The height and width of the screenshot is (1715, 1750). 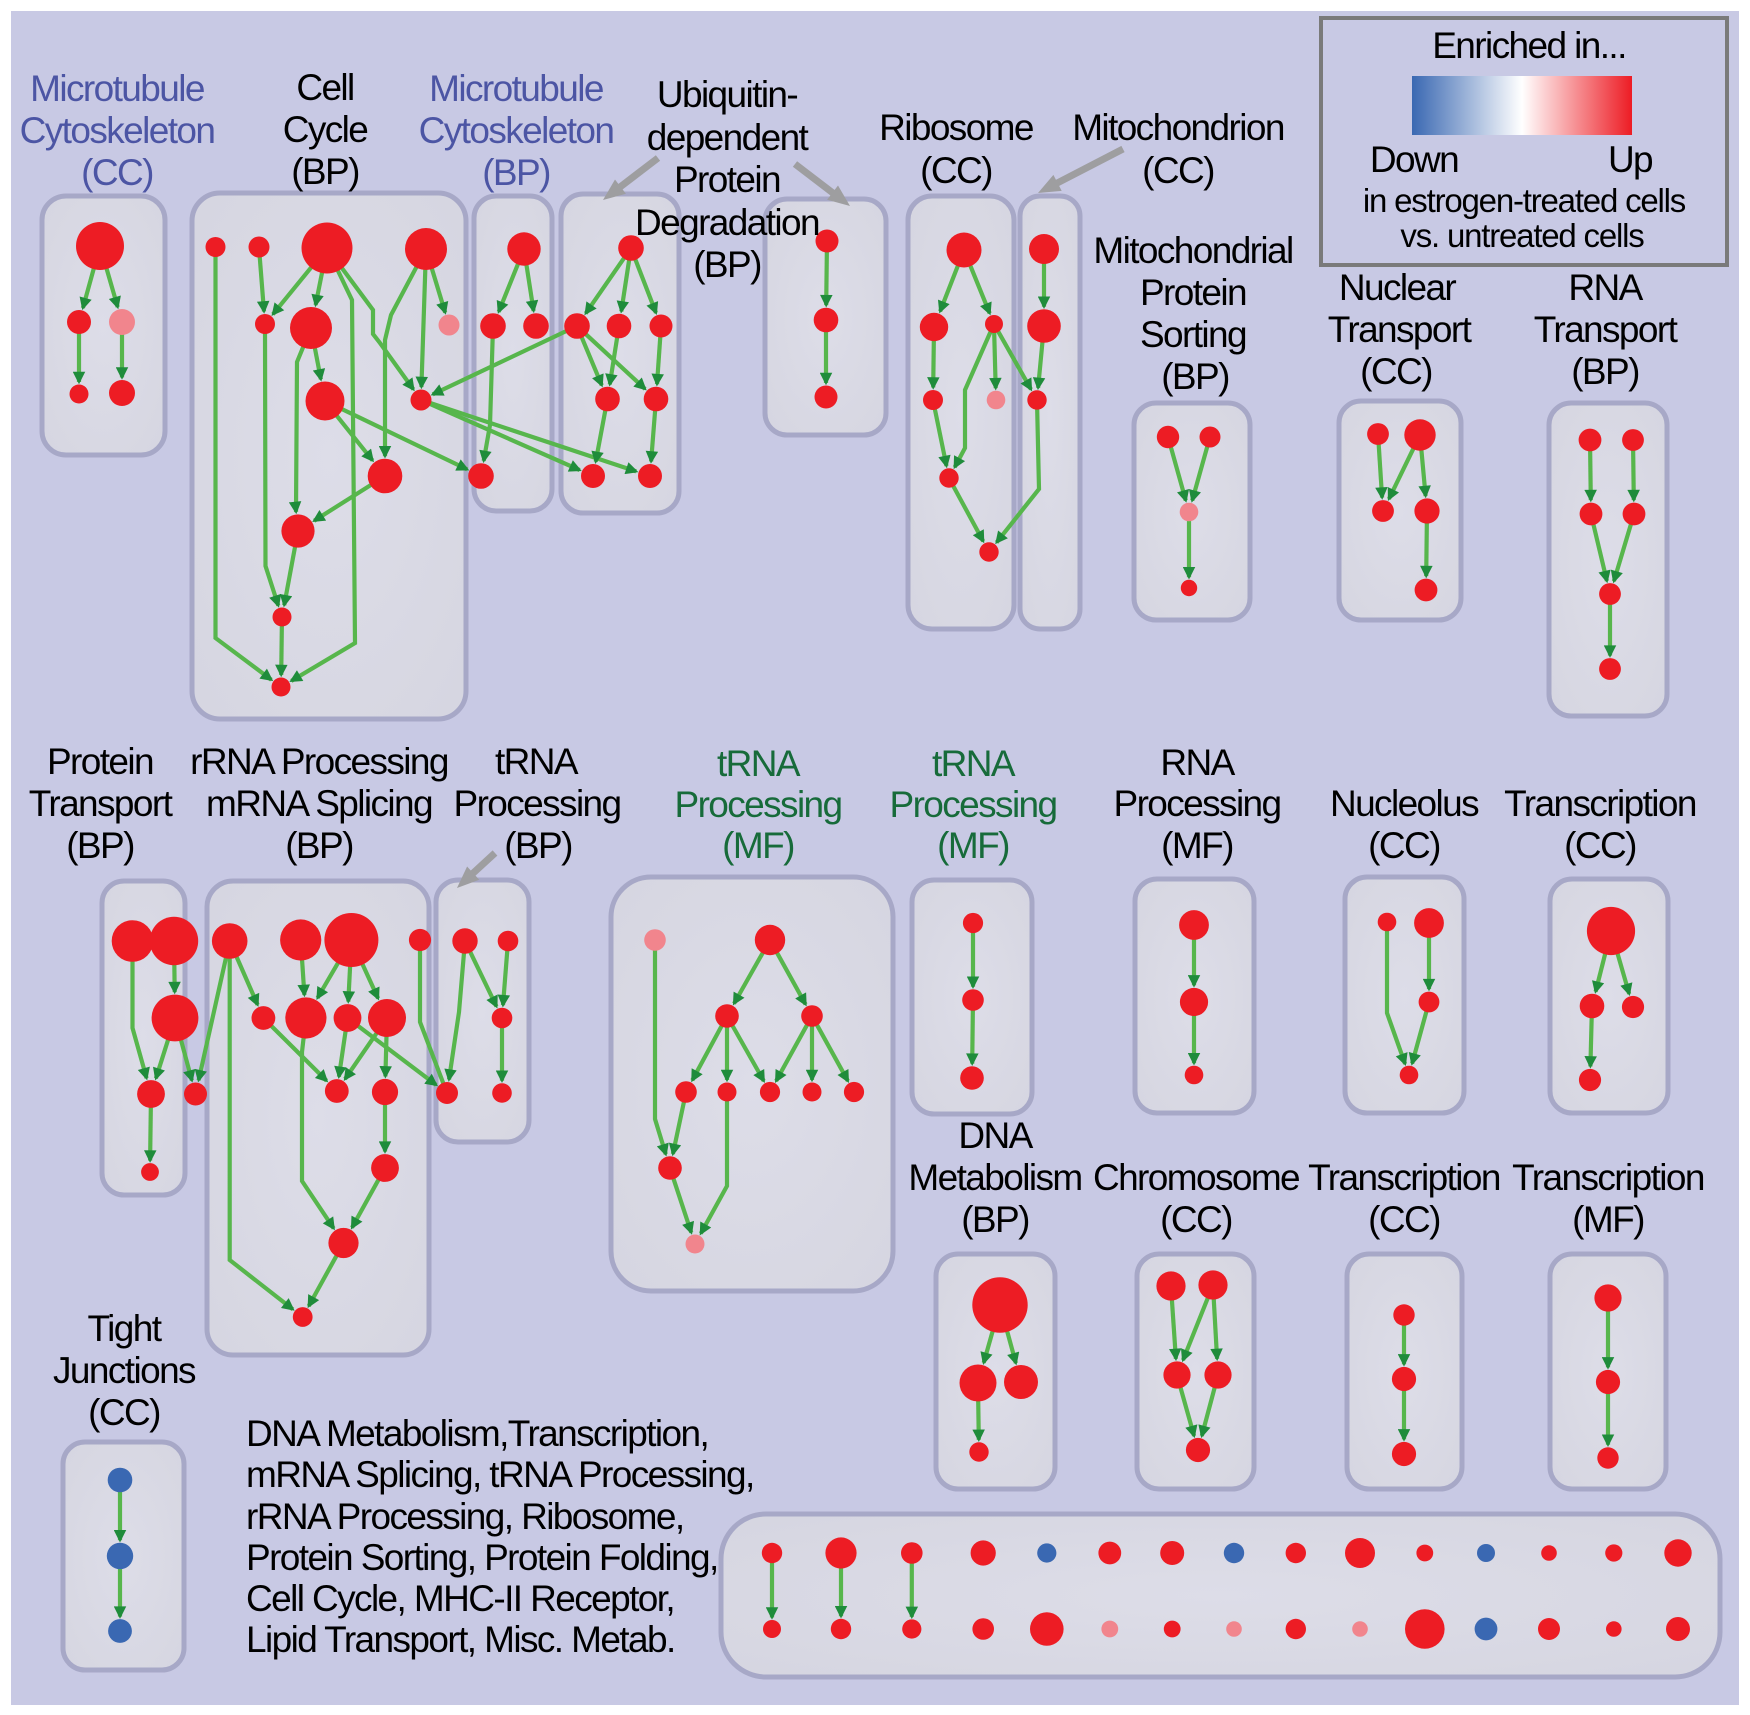 I want to click on svg-text: dependent, so click(x=728, y=137).